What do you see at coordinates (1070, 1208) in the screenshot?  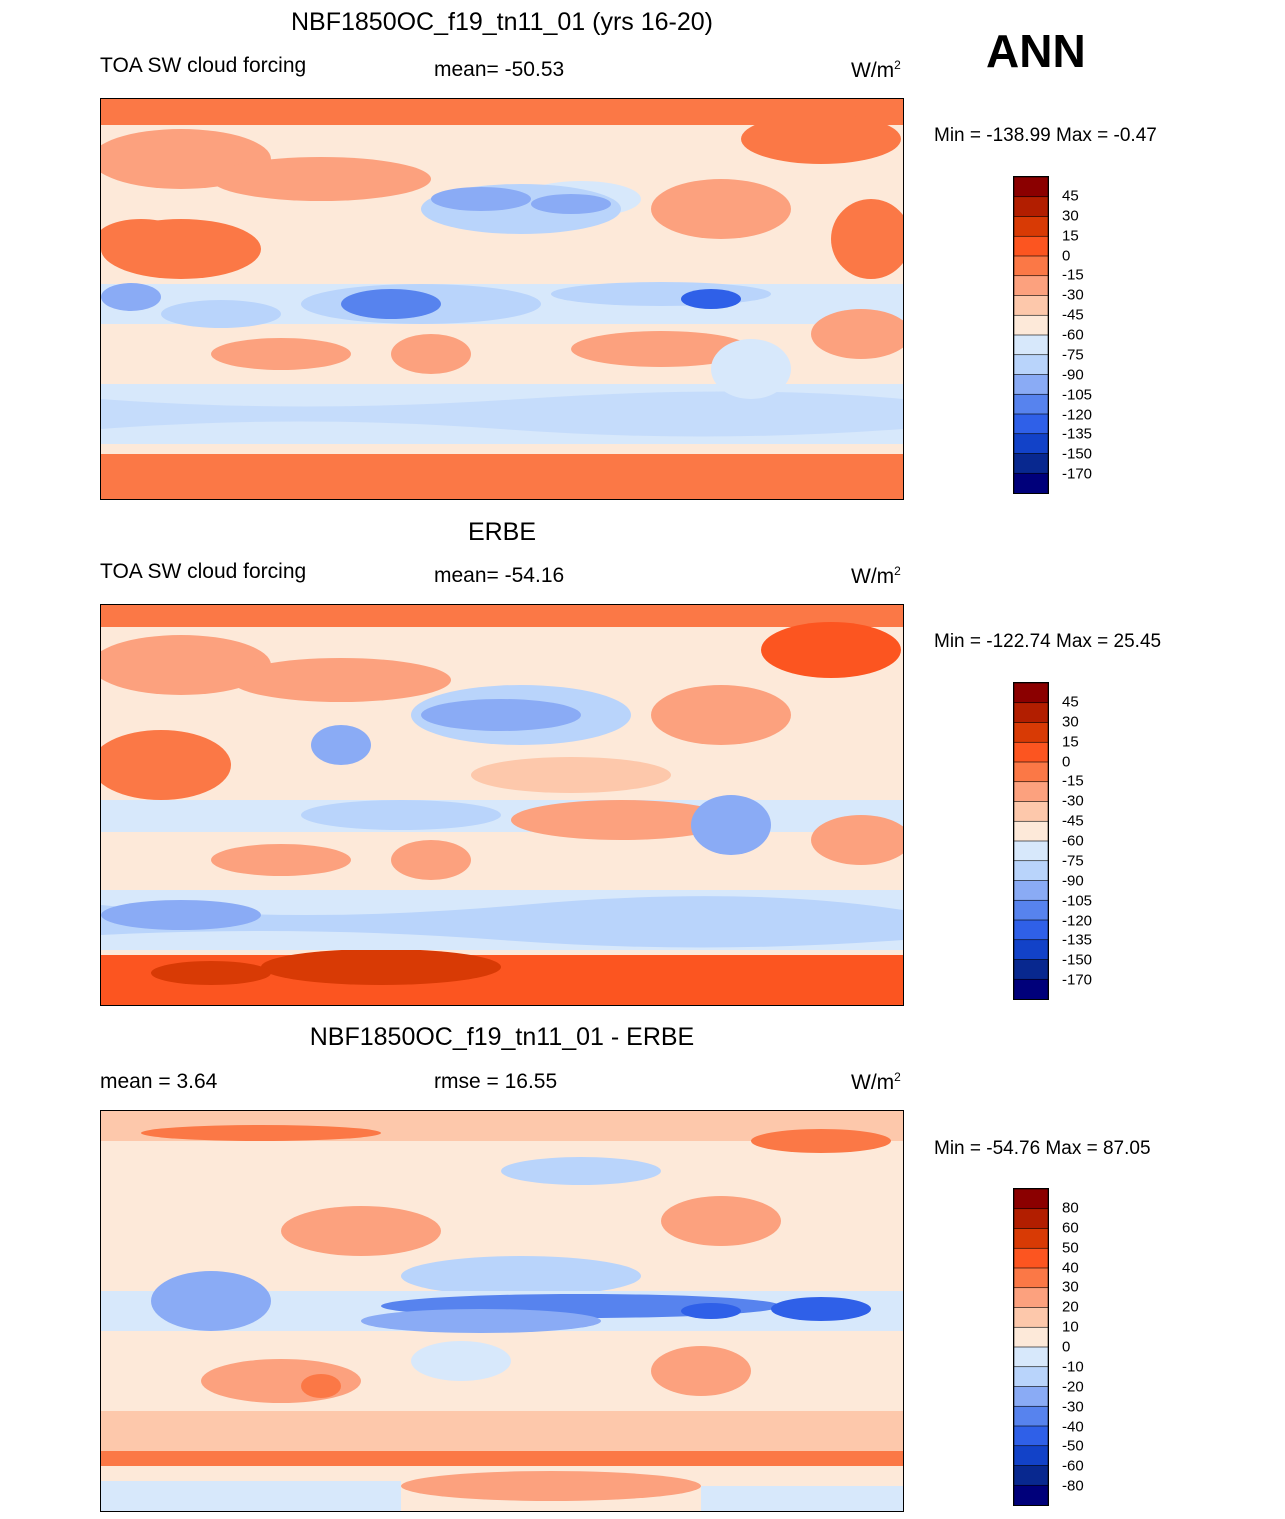 I see `colorbar-tick-label: 80` at bounding box center [1070, 1208].